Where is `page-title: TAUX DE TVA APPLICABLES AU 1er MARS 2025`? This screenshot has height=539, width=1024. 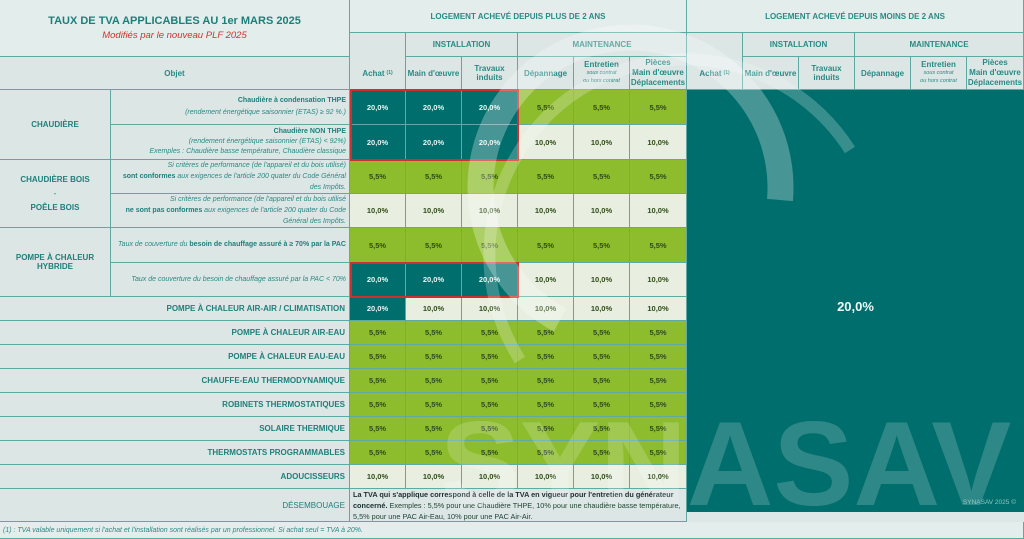 page-title: TAUX DE TVA APPLICABLES AU 1er MARS 2025 is located at coordinates (174, 21).